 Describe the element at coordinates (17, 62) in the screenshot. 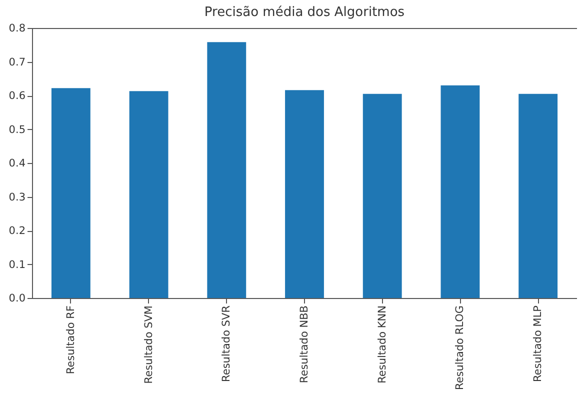

I see `y-tick-label: 0.7` at that location.